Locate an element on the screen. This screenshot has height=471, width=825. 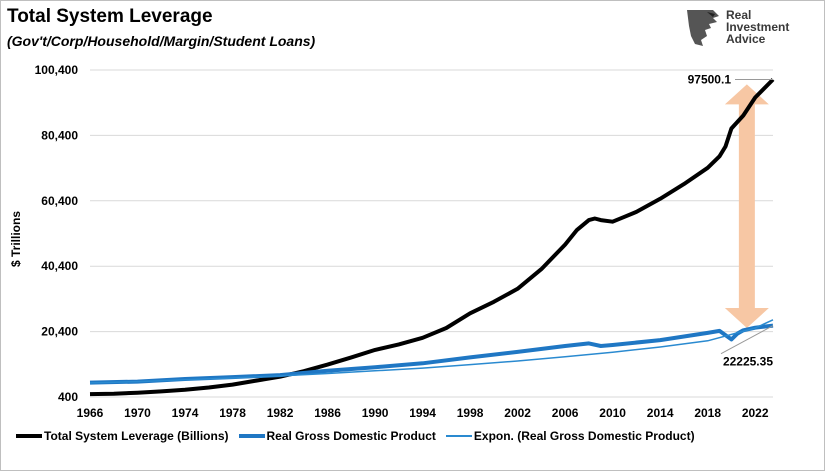
legend-item-gdp: Real Gross Domestic Product is located at coordinates (337, 436).